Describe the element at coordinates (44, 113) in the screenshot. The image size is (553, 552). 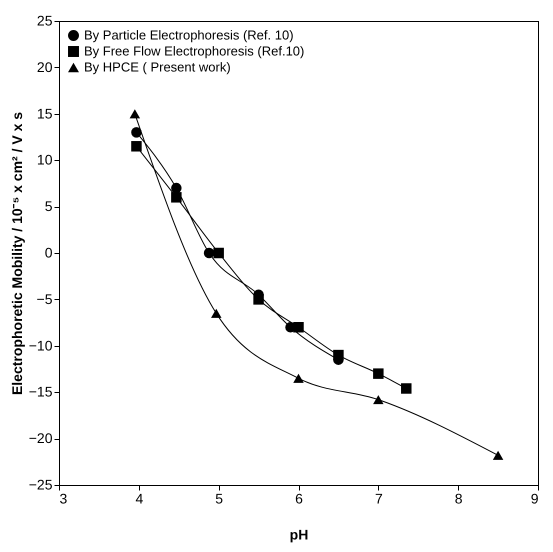
I see `y-tick-label: 15` at that location.